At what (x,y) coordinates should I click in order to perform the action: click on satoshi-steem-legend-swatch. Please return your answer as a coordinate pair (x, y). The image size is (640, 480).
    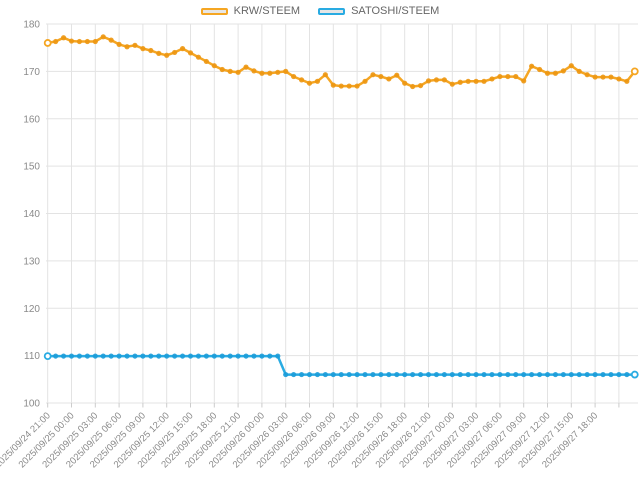
    Looking at the image, I should click on (332, 11).